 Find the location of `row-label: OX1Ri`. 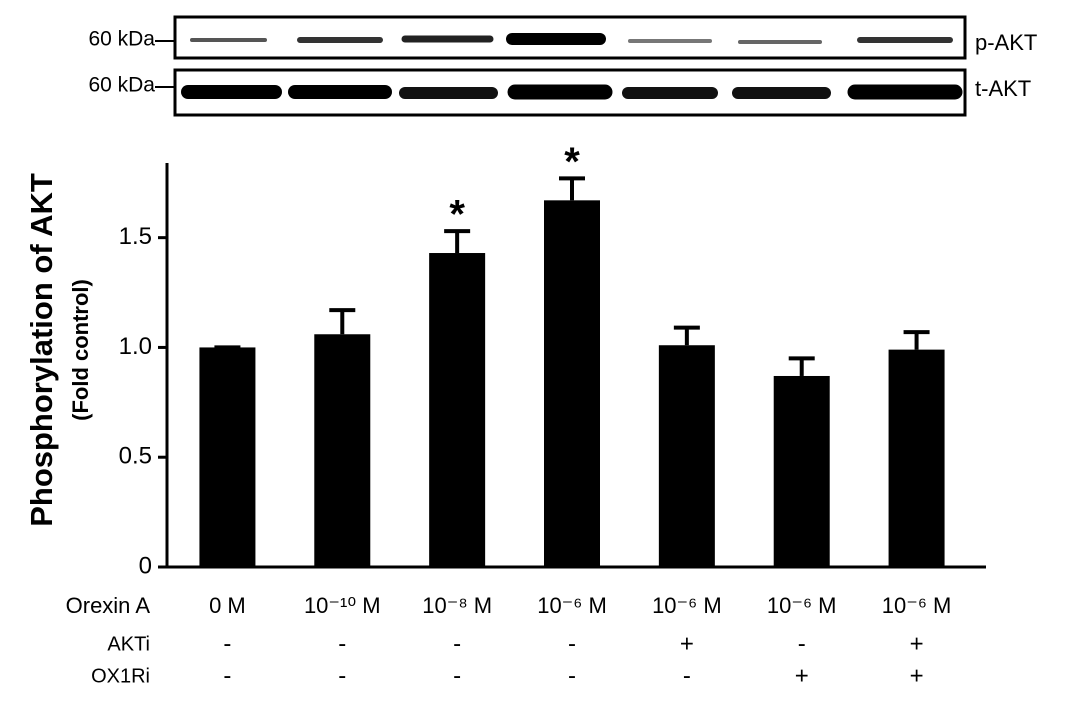

row-label: OX1Ri is located at coordinates (120, 676).